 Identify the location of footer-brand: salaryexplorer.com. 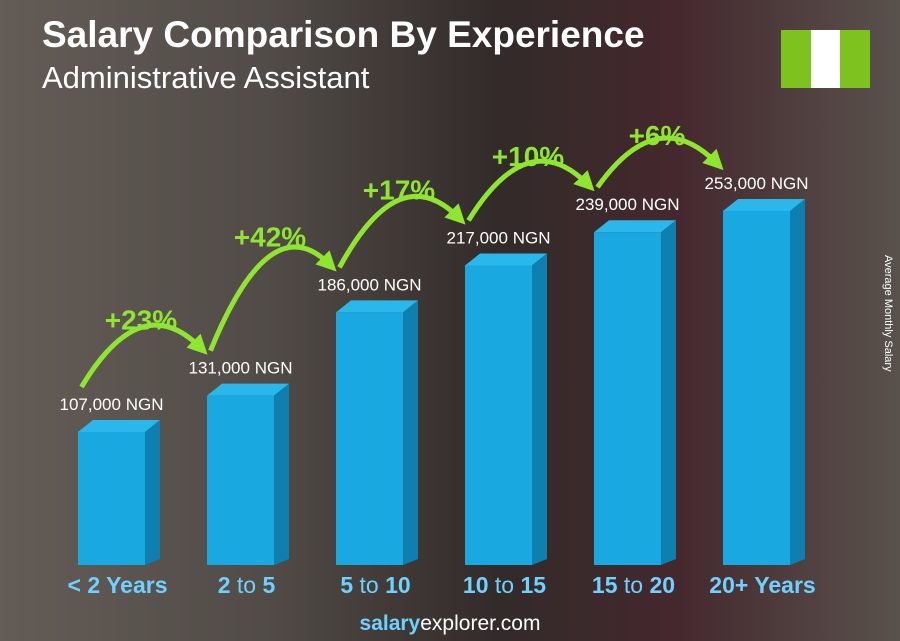
(450, 624).